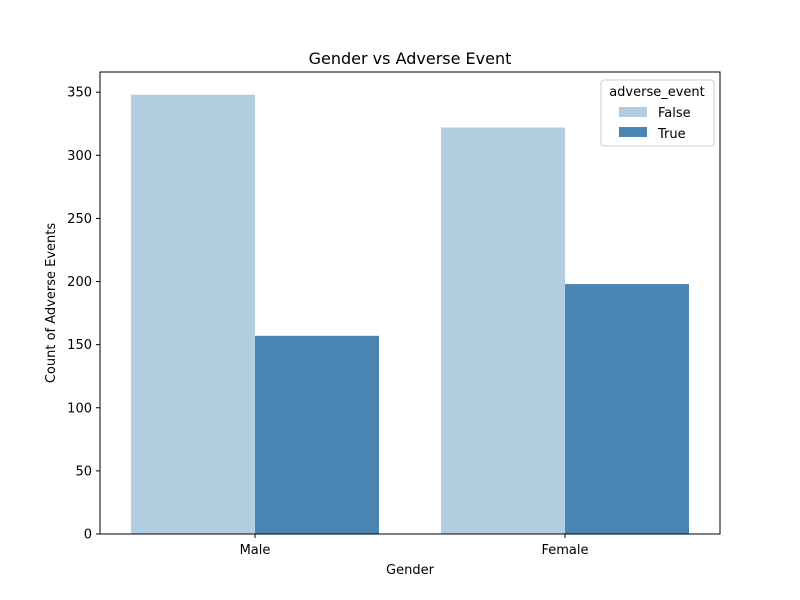 Image resolution: width=800 pixels, height=600 pixels. I want to click on y-tick-label: 0, so click(88, 535).